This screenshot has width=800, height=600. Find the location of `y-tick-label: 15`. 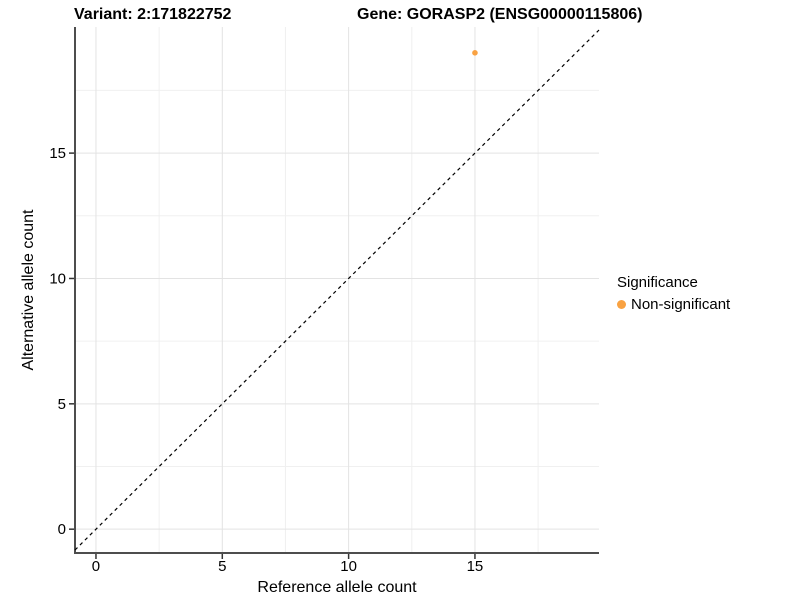

y-tick-label: 15 is located at coordinates (57, 153).